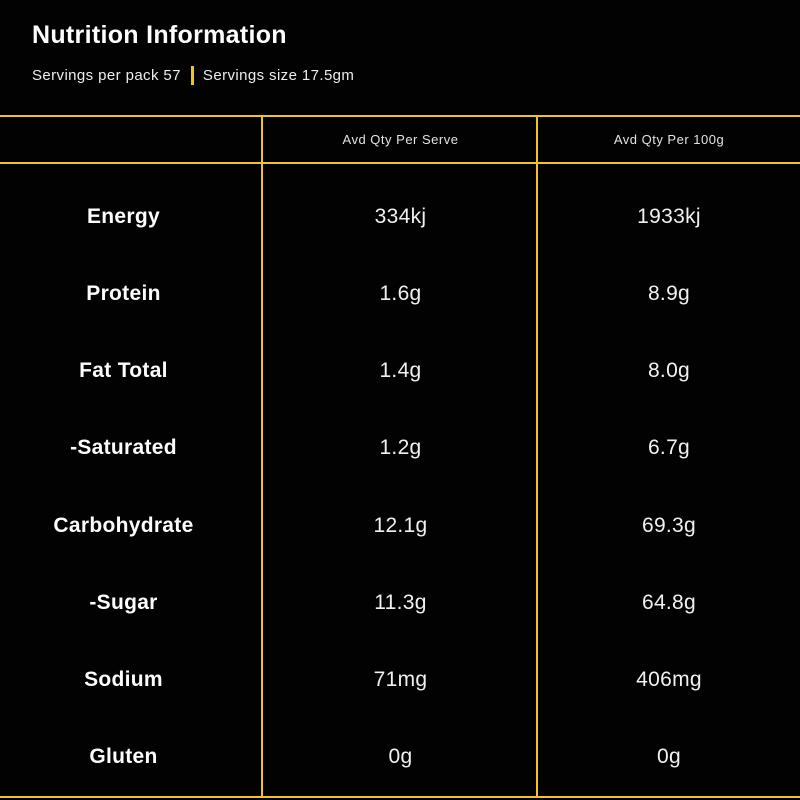 This screenshot has width=800, height=800. What do you see at coordinates (669, 757) in the screenshot?
I see `row-value-per-100g: 0g` at bounding box center [669, 757].